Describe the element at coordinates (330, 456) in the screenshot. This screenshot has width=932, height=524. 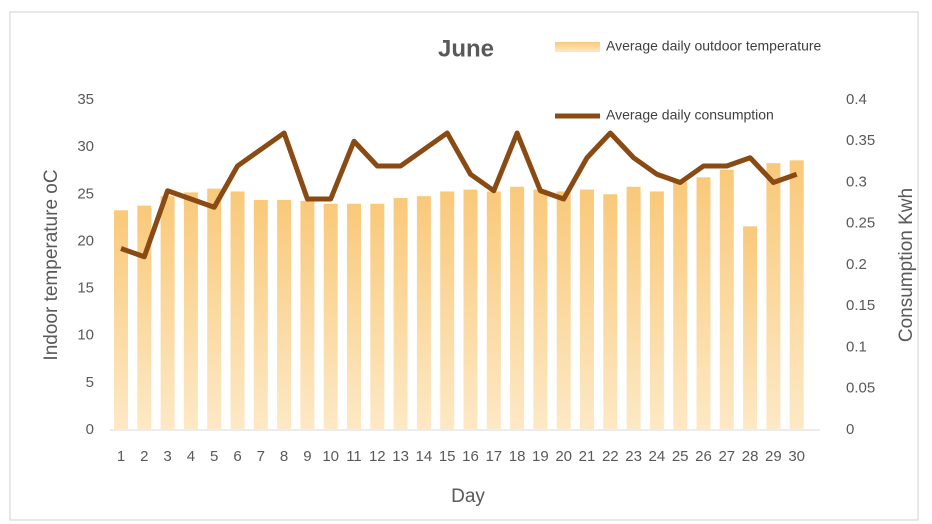
I see `x-tick-label: 10` at that location.